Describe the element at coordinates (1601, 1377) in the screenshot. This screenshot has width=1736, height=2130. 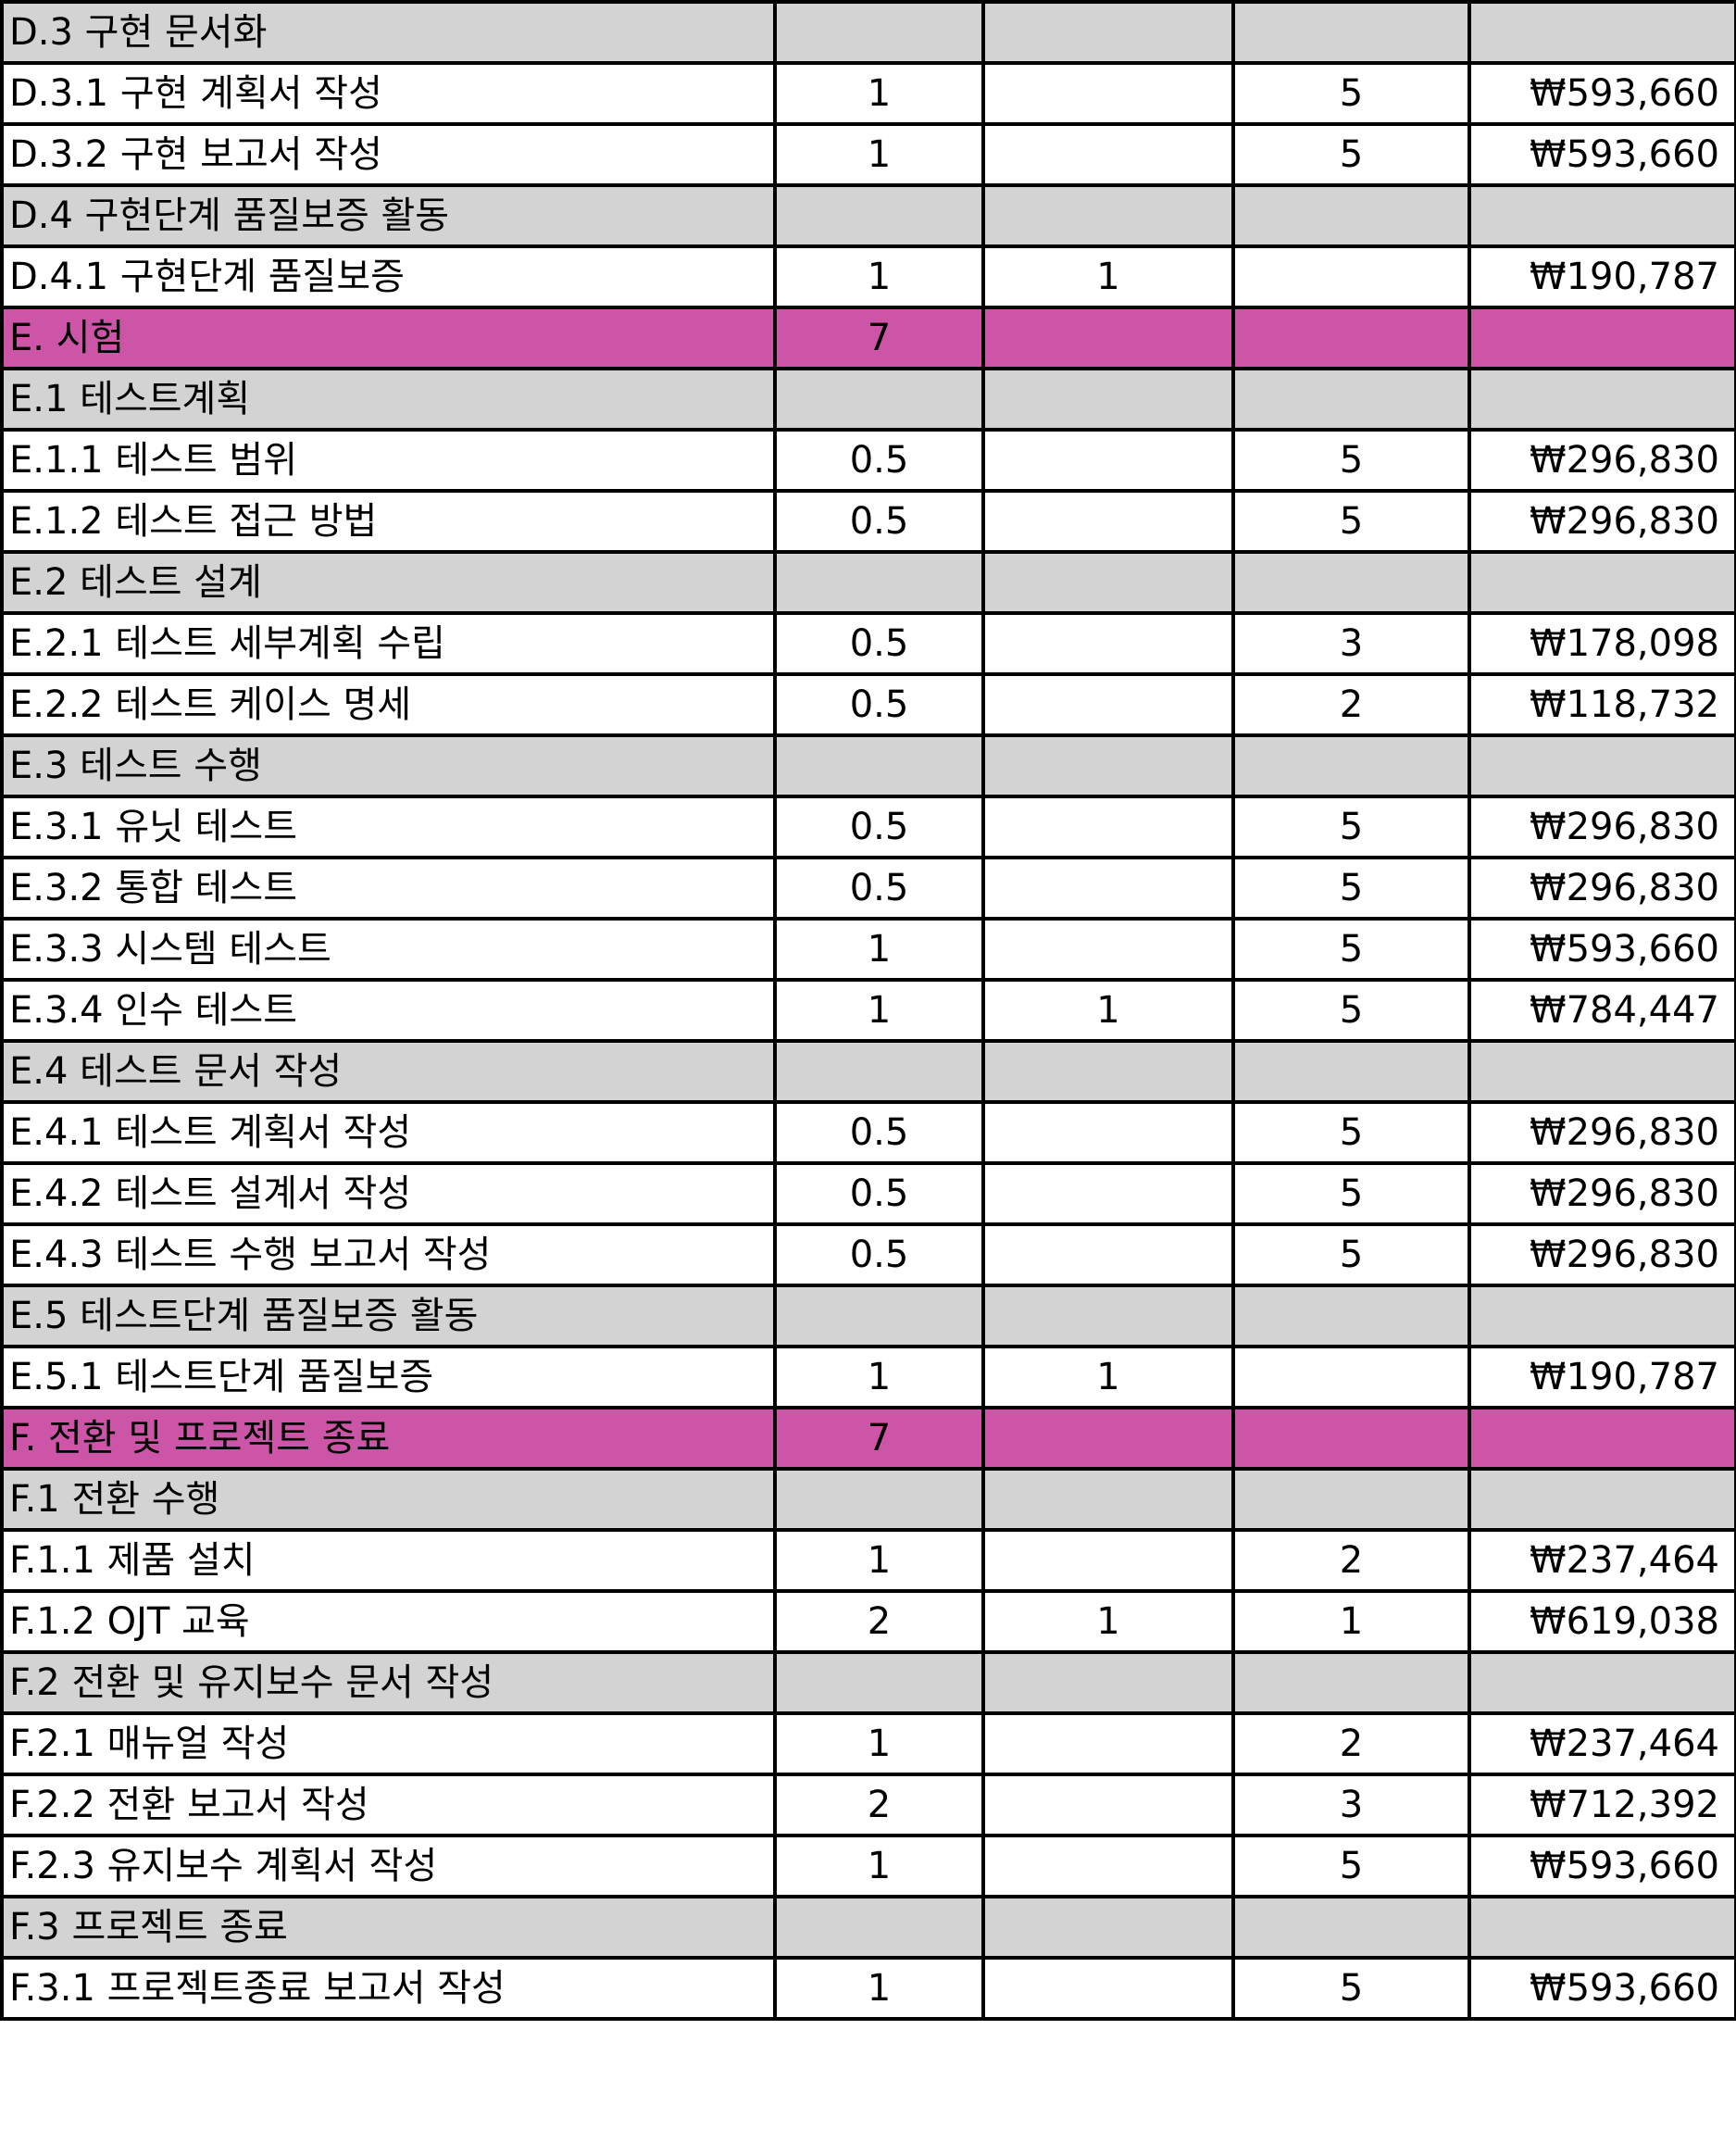
I see `cost-cell: ₩190,787` at that location.